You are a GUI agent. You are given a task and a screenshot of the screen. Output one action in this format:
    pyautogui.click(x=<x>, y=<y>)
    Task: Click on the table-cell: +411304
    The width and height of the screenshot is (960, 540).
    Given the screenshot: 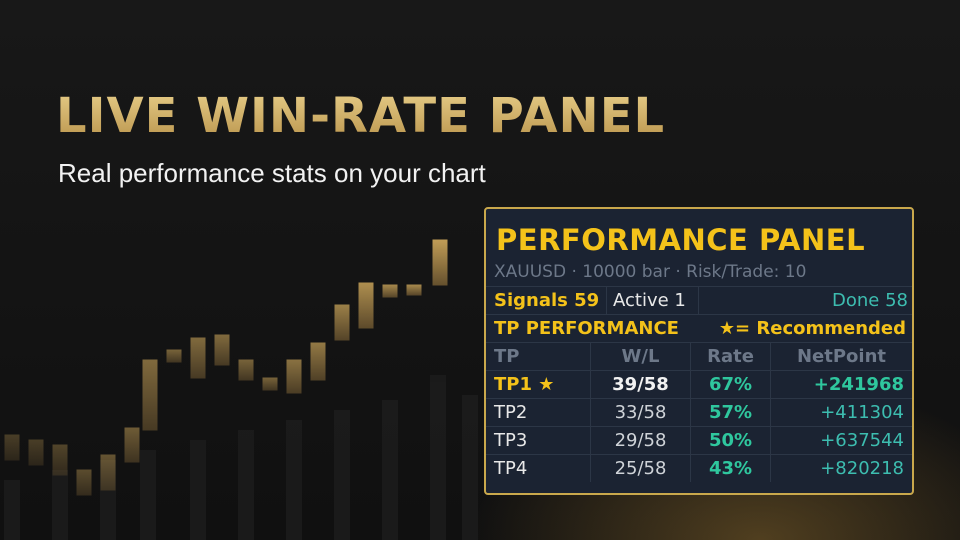 What is the action you would take?
    pyautogui.click(x=841, y=412)
    